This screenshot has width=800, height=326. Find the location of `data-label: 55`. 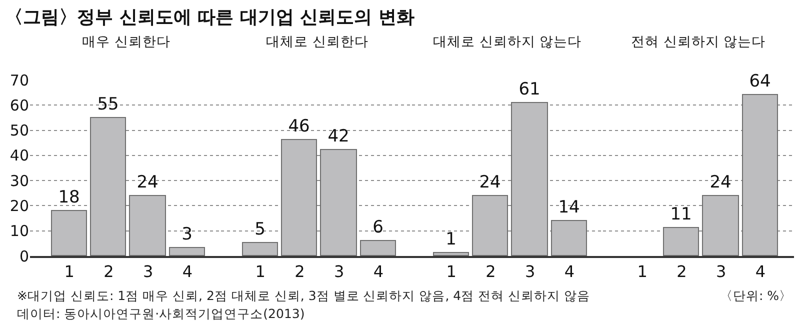

data-label: 55 is located at coordinates (108, 104).